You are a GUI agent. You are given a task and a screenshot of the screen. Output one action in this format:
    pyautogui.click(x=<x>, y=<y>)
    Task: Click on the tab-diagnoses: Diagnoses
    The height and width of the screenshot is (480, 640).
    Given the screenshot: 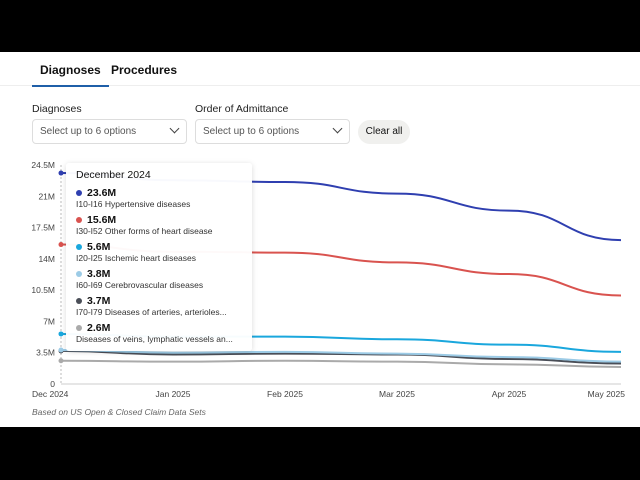 What is the action you would take?
    pyautogui.click(x=70, y=75)
    